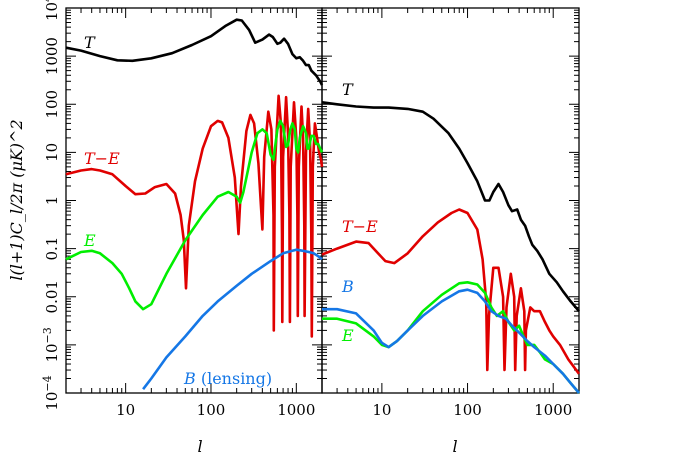  Describe the element at coordinates (52, 56) in the screenshot. I see `y-tick-label: 1000` at that location.